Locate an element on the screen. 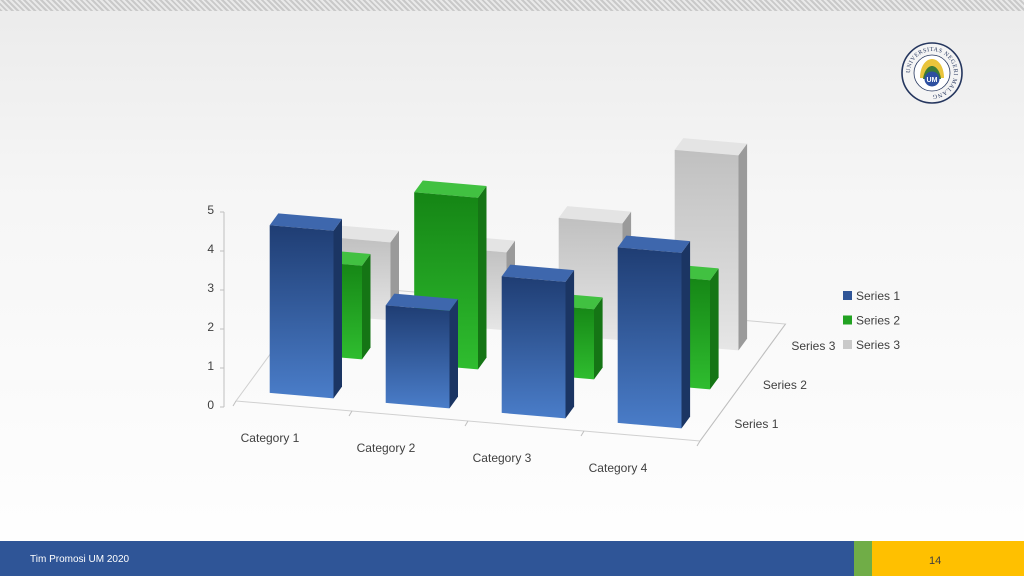 The width and height of the screenshot is (1024, 576). legend-label: Series 1 is located at coordinates (878, 296).